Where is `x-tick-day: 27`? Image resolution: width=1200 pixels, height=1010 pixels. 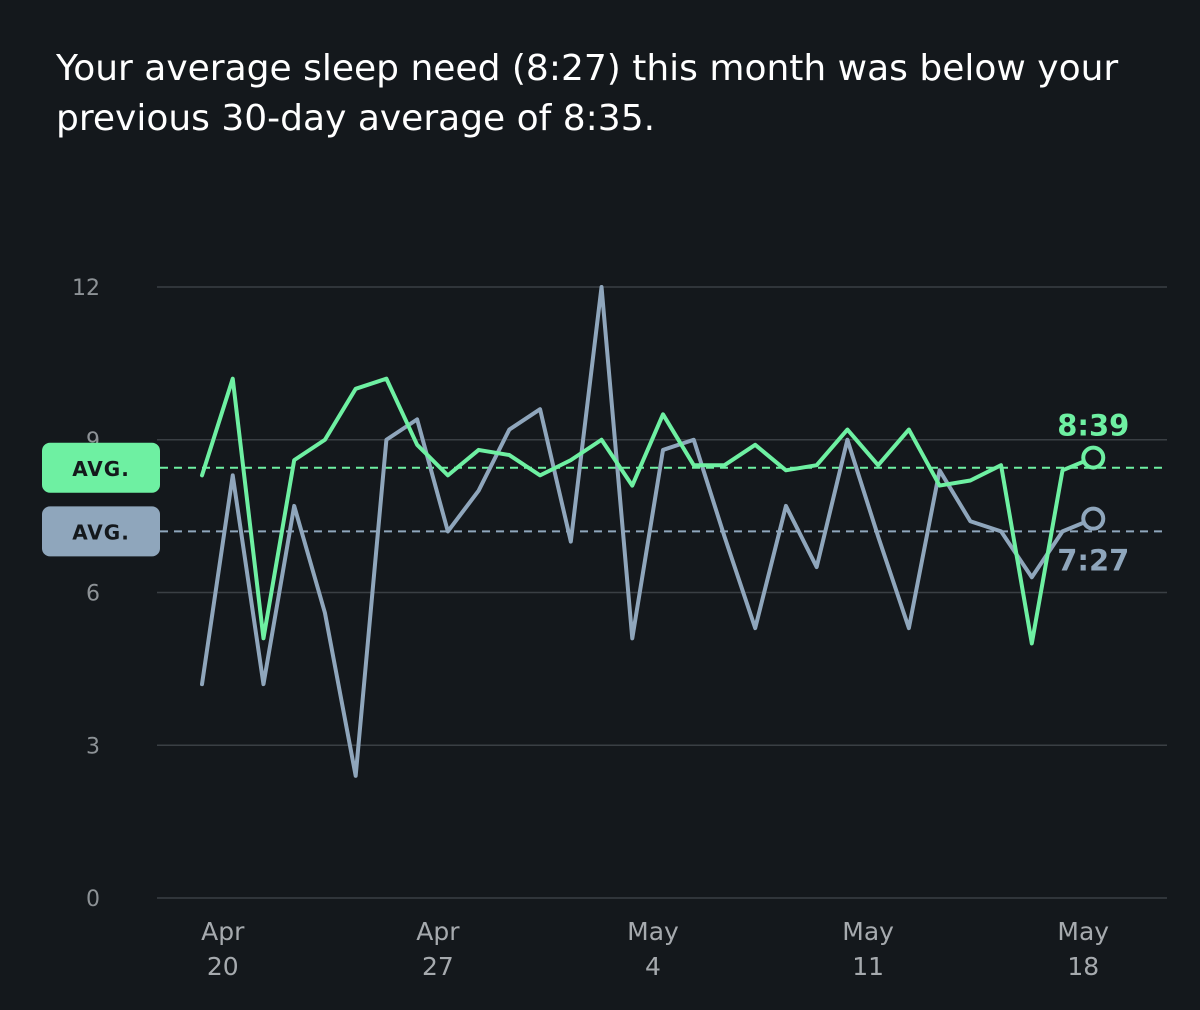
x-tick-day: 27 is located at coordinates (438, 966).